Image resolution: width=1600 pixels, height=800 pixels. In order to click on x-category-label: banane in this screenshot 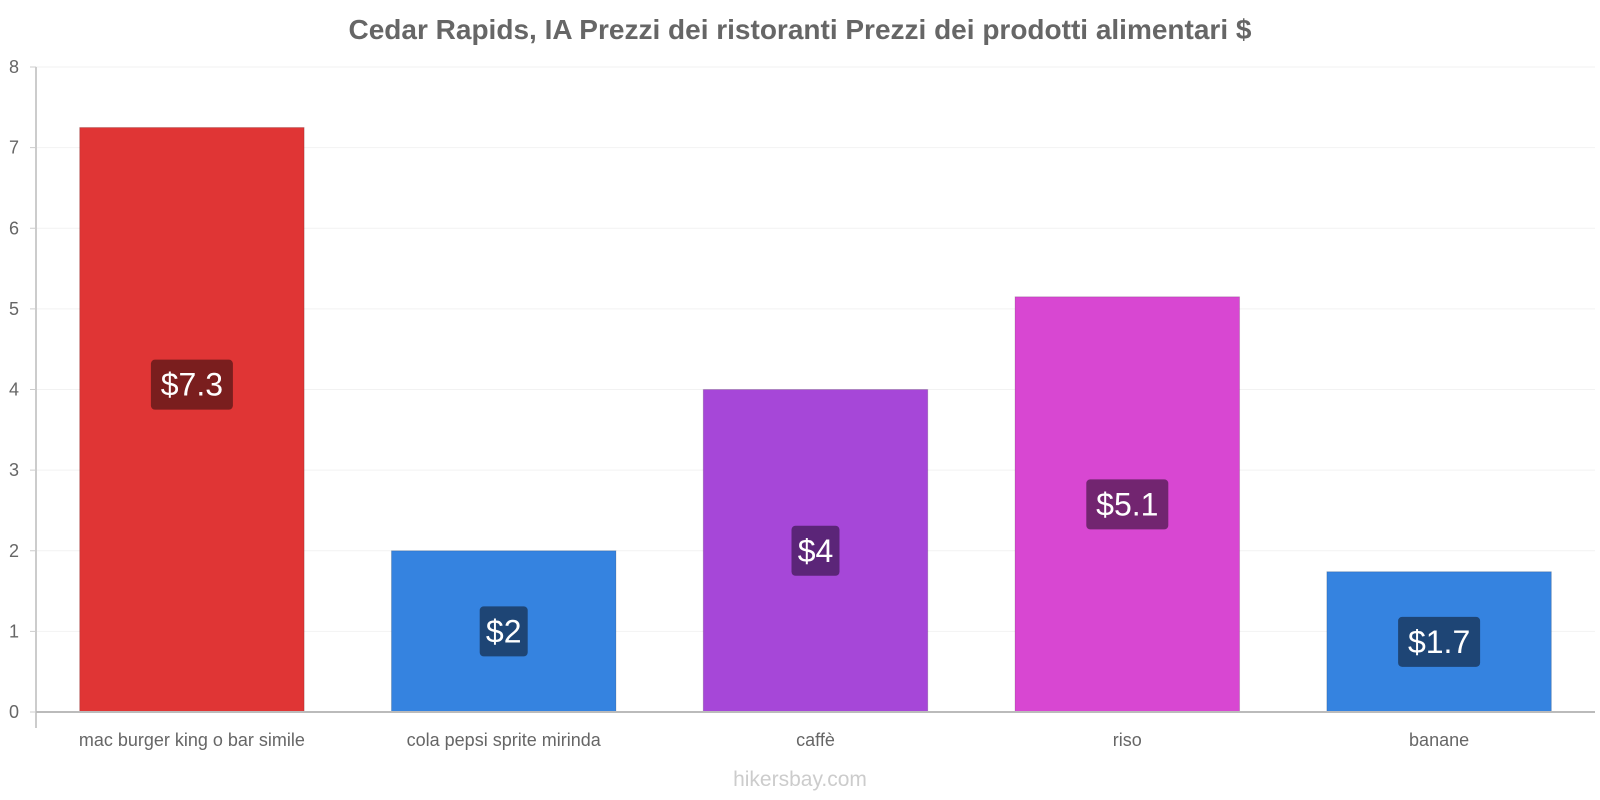, I will do `click(1439, 740)`.